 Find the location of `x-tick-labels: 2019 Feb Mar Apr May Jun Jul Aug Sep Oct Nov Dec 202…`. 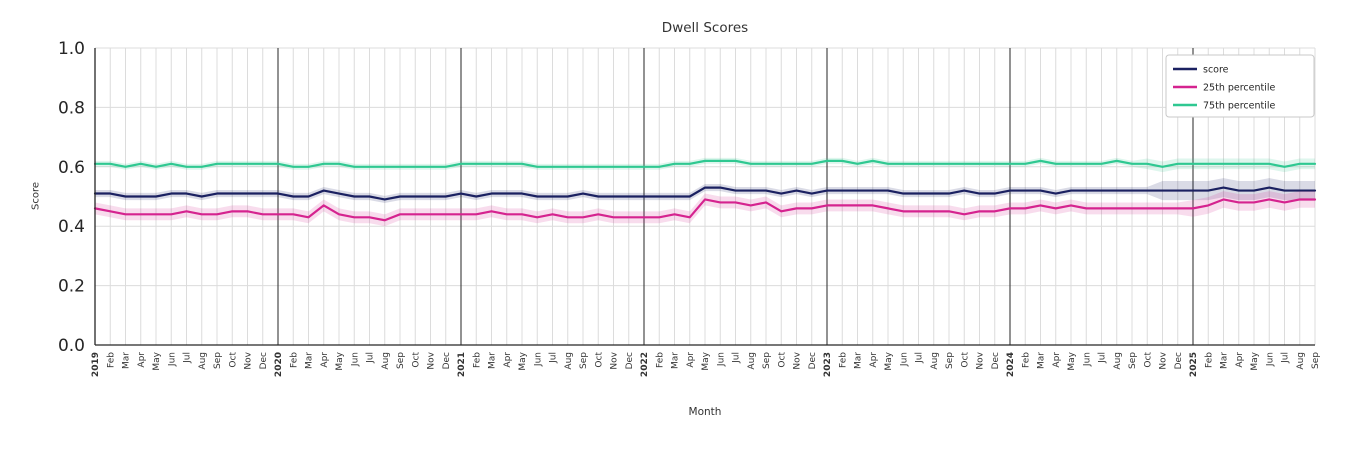

x-tick-labels: 2019 Feb Mar Apr May Jun Jul Aug Sep Oct Nov Dec 202… is located at coordinates (706, 364).